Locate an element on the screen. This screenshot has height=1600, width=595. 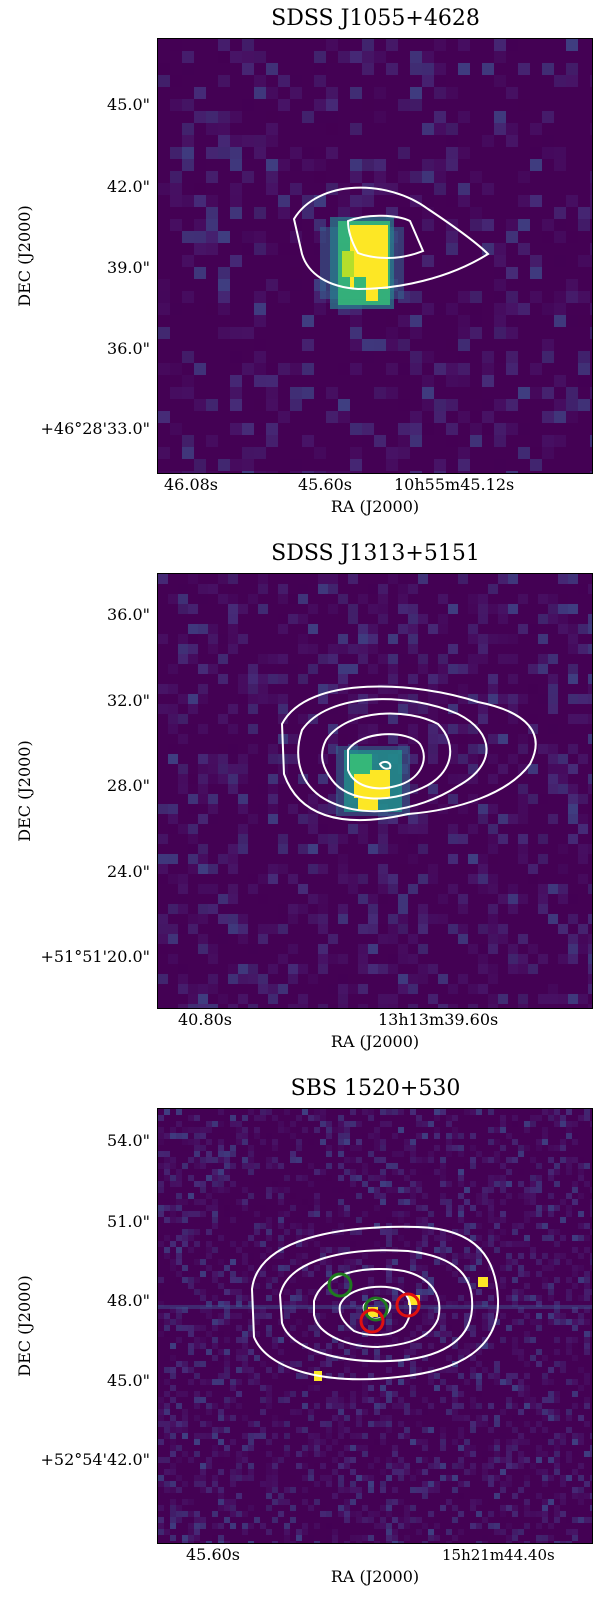
x-tick-label: 15h21m44.40s is located at coordinates (498, 1555).